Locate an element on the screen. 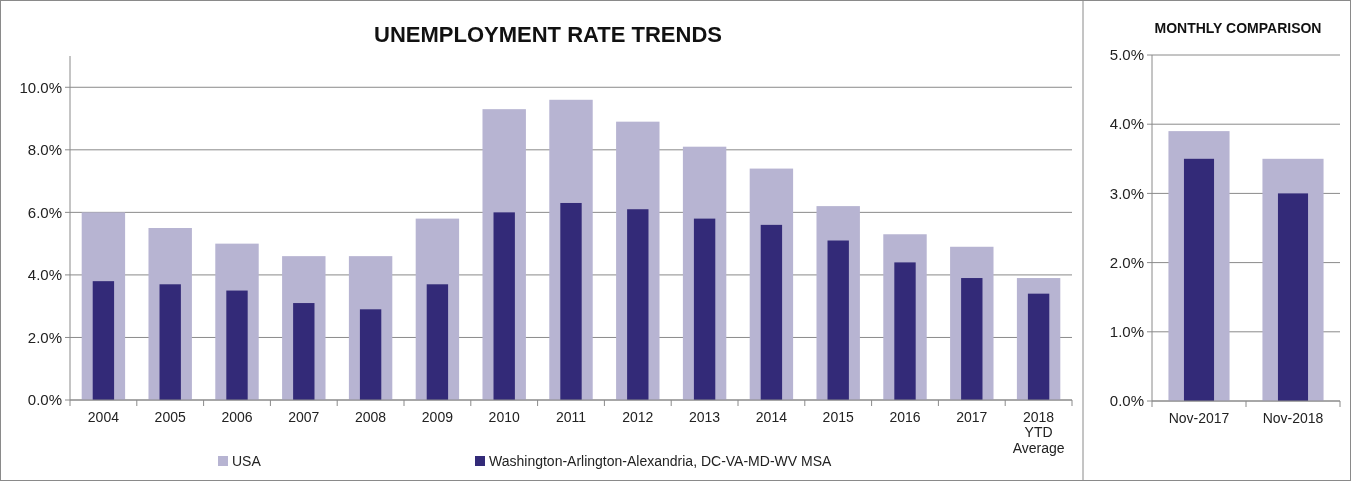 The image size is (1351, 481). x-tick-label: 2007 is located at coordinates (304, 417).